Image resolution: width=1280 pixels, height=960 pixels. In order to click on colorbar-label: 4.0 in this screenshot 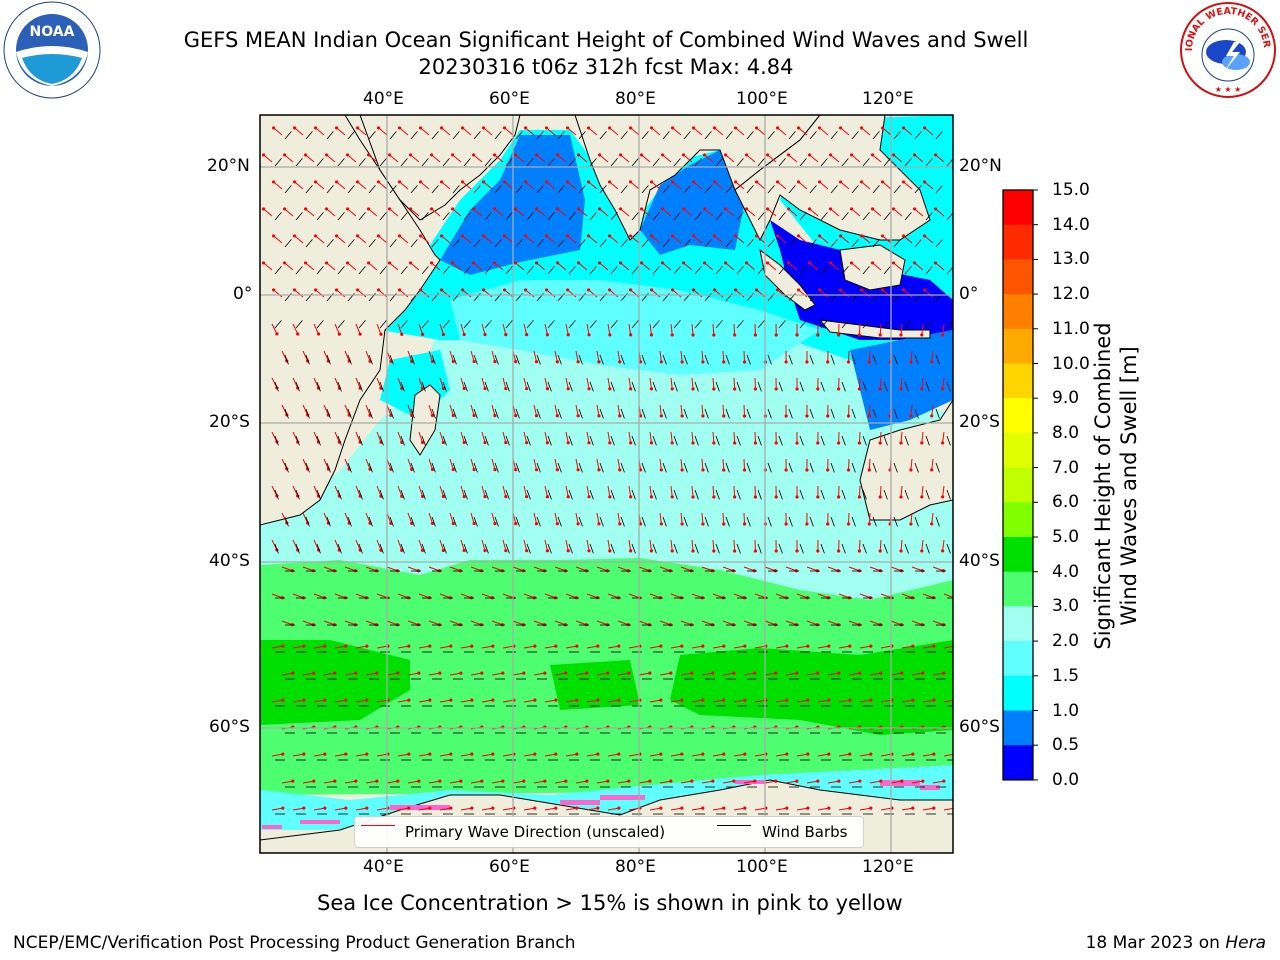, I will do `click(1066, 571)`.